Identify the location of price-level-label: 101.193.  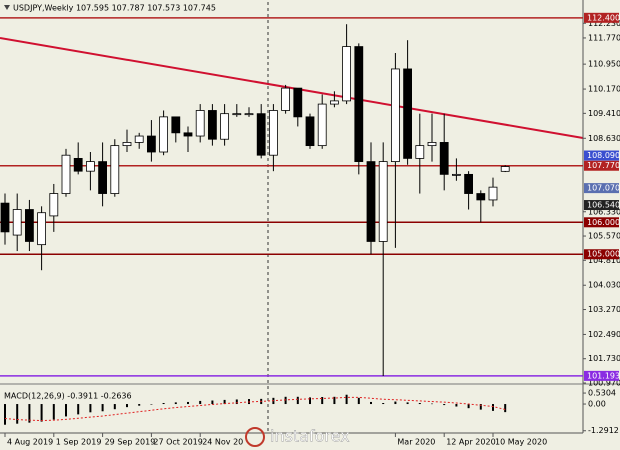
(603, 375).